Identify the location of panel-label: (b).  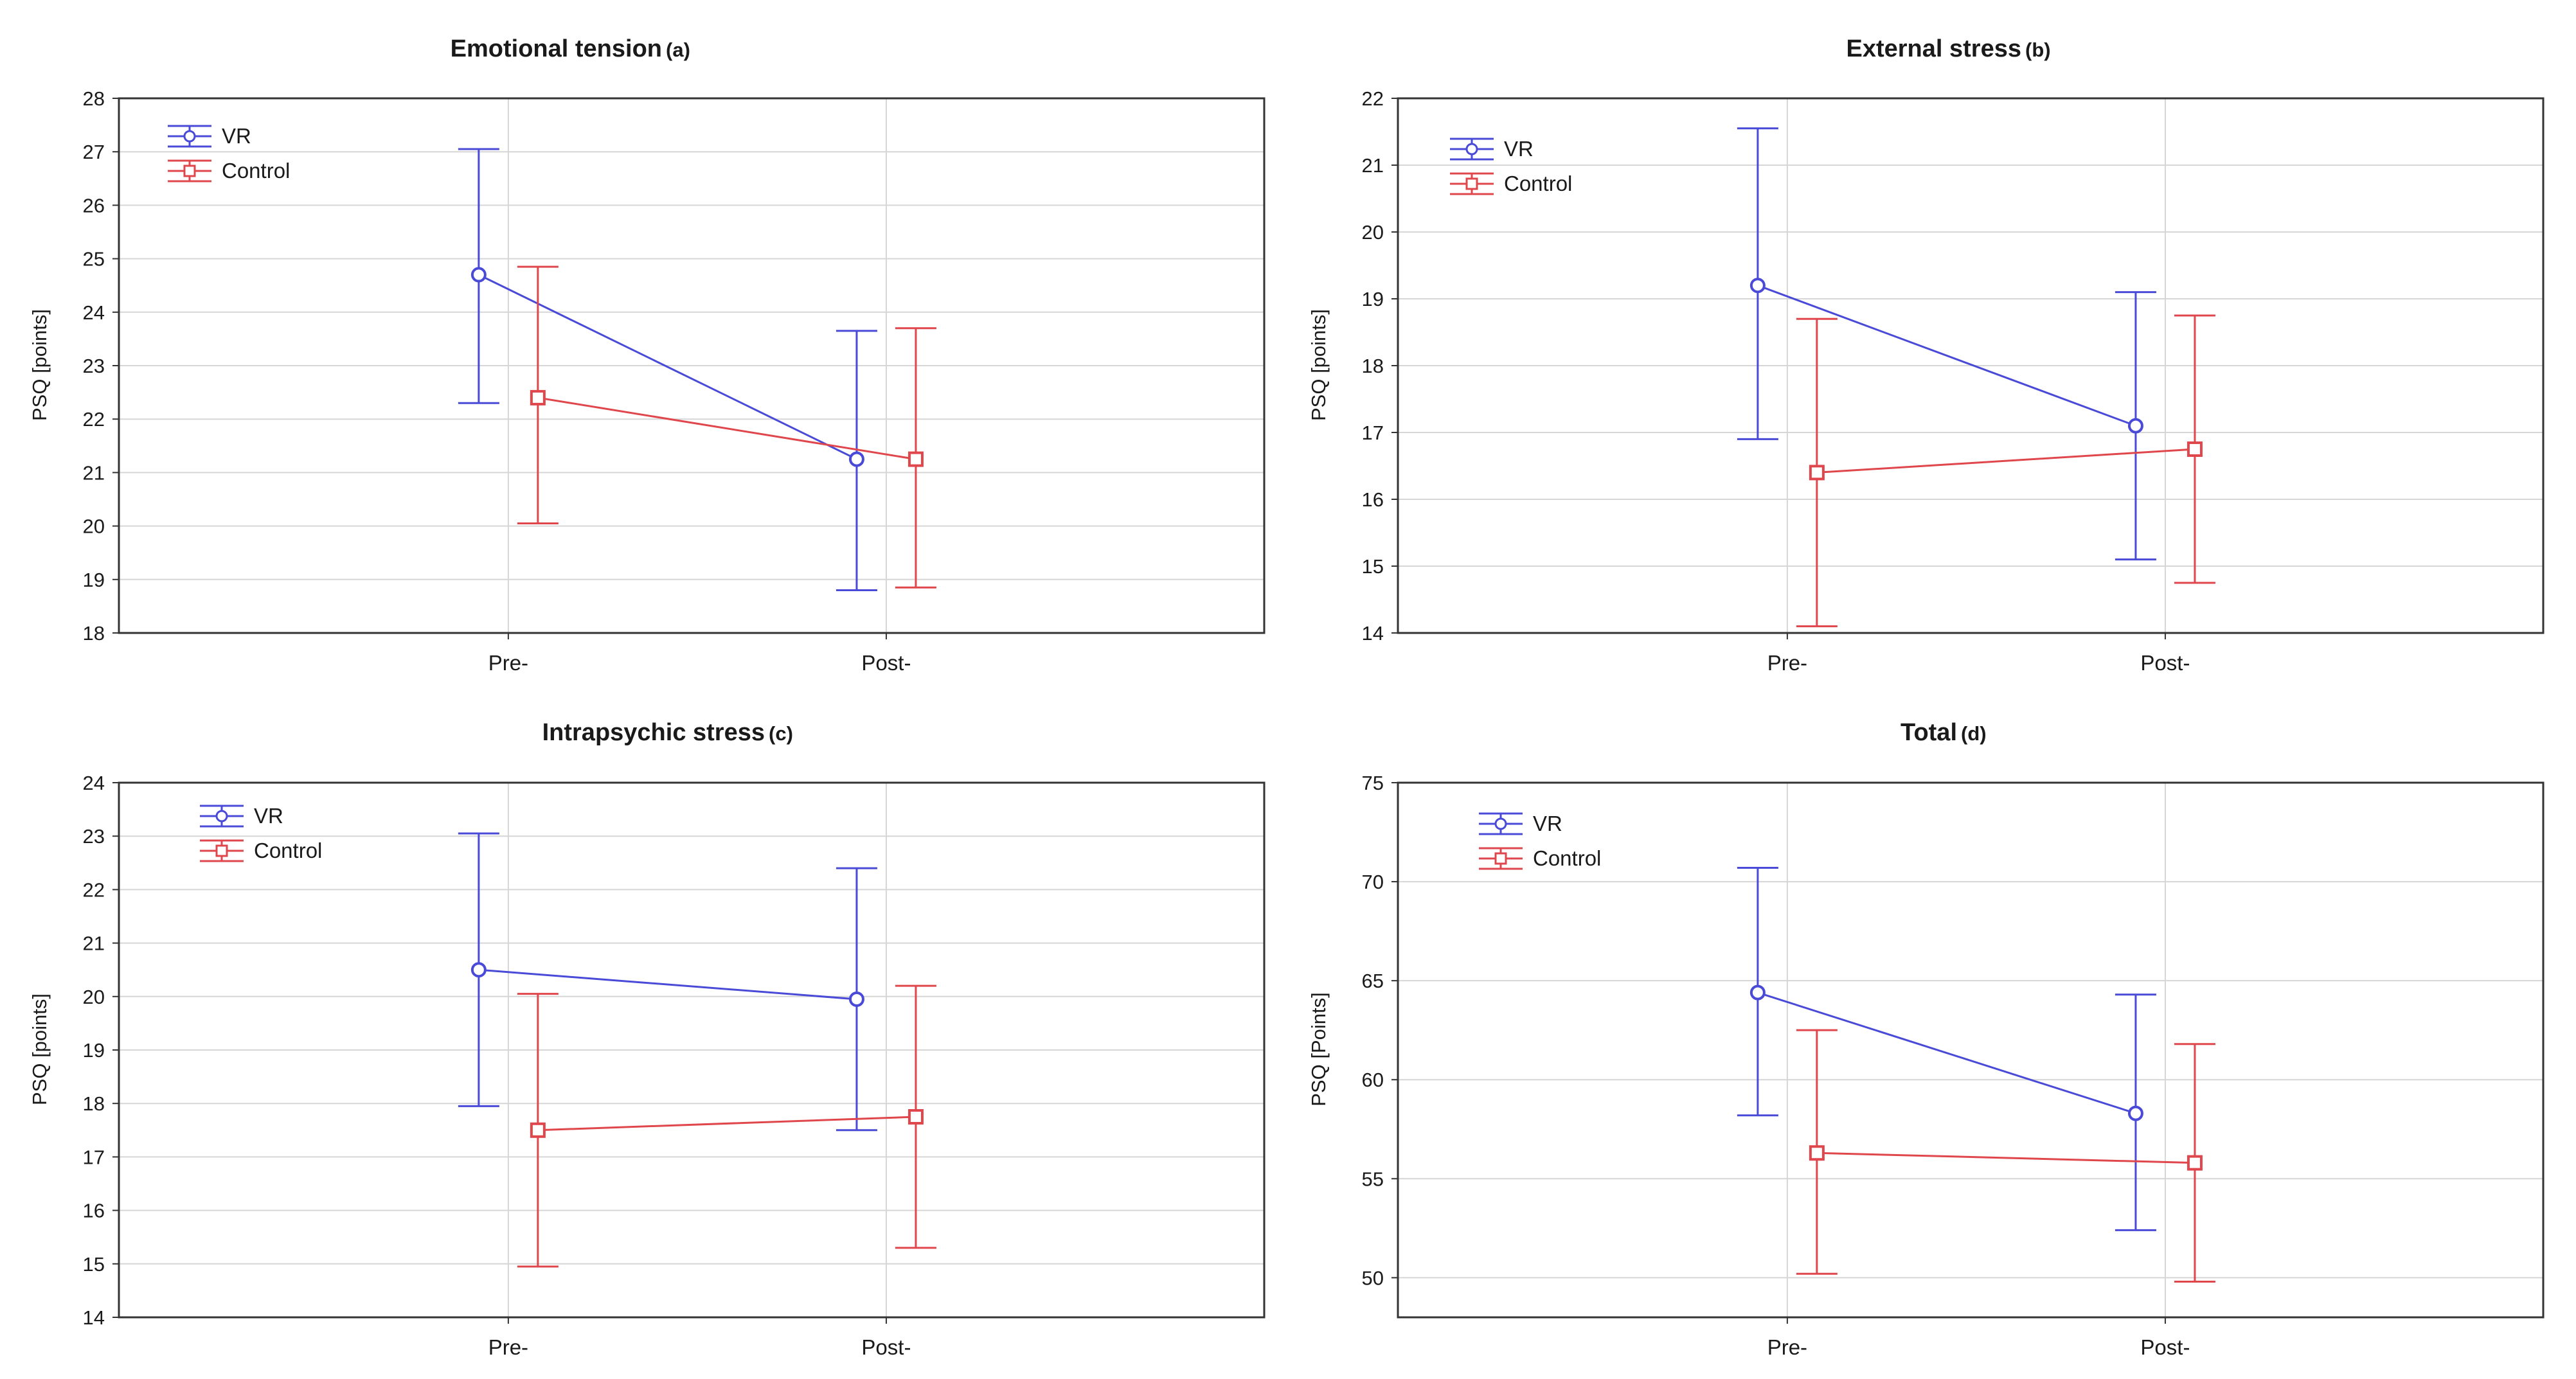
(2038, 50).